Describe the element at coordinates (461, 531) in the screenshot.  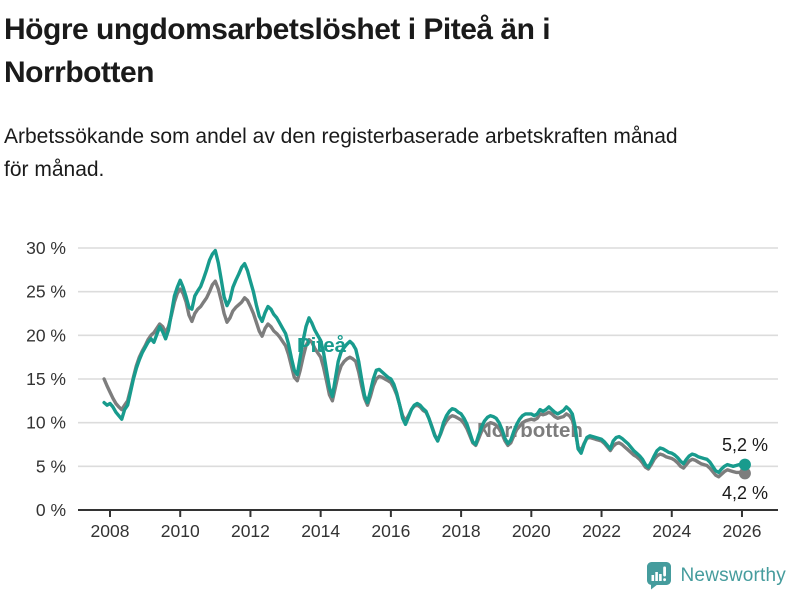
I see `x-tick-label: 2018` at that location.